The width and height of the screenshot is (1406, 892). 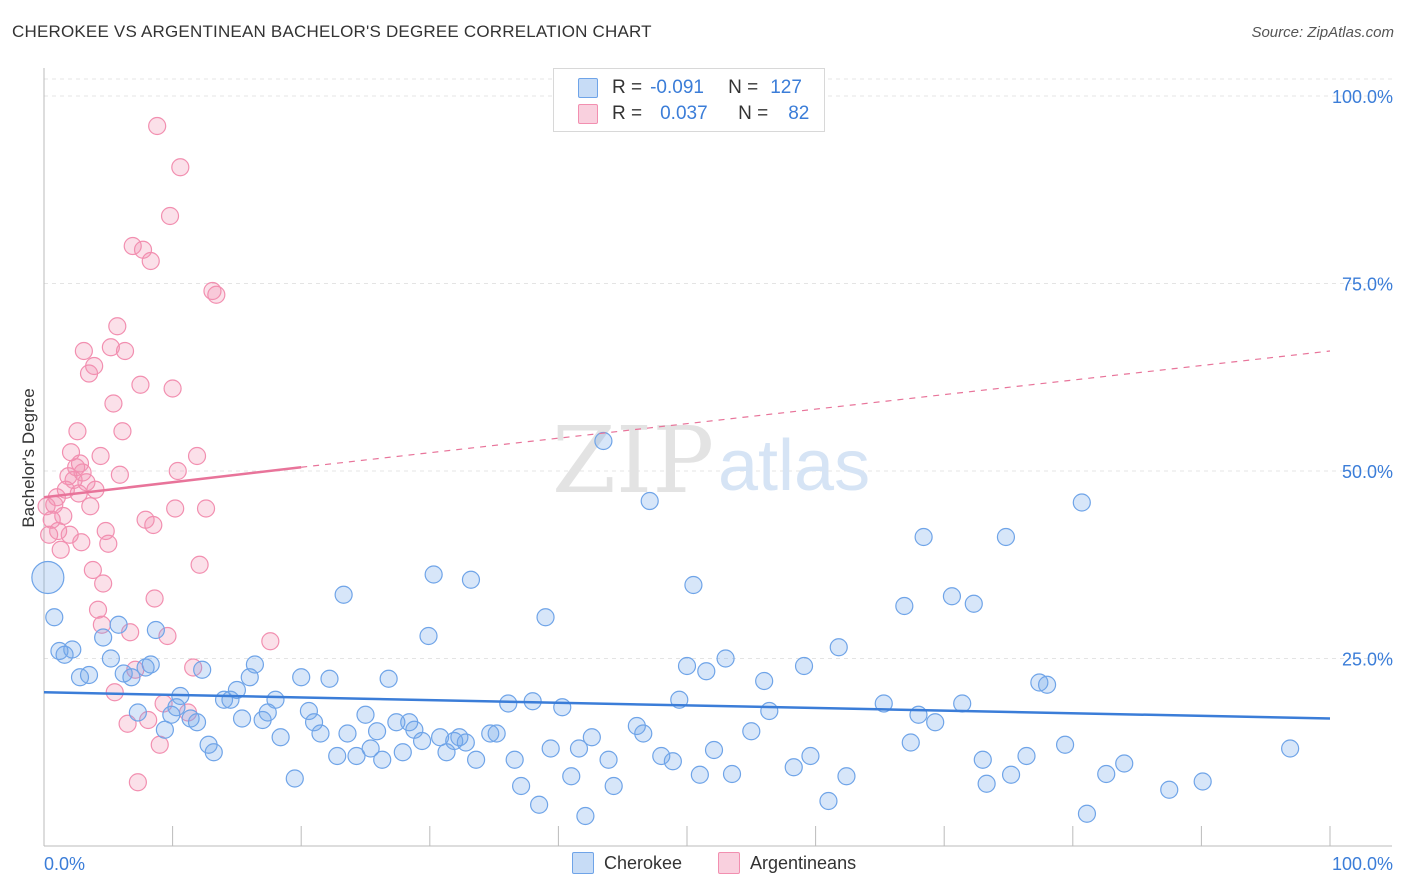 I want to click on cherokee-trendline, so click(x=687, y=705).